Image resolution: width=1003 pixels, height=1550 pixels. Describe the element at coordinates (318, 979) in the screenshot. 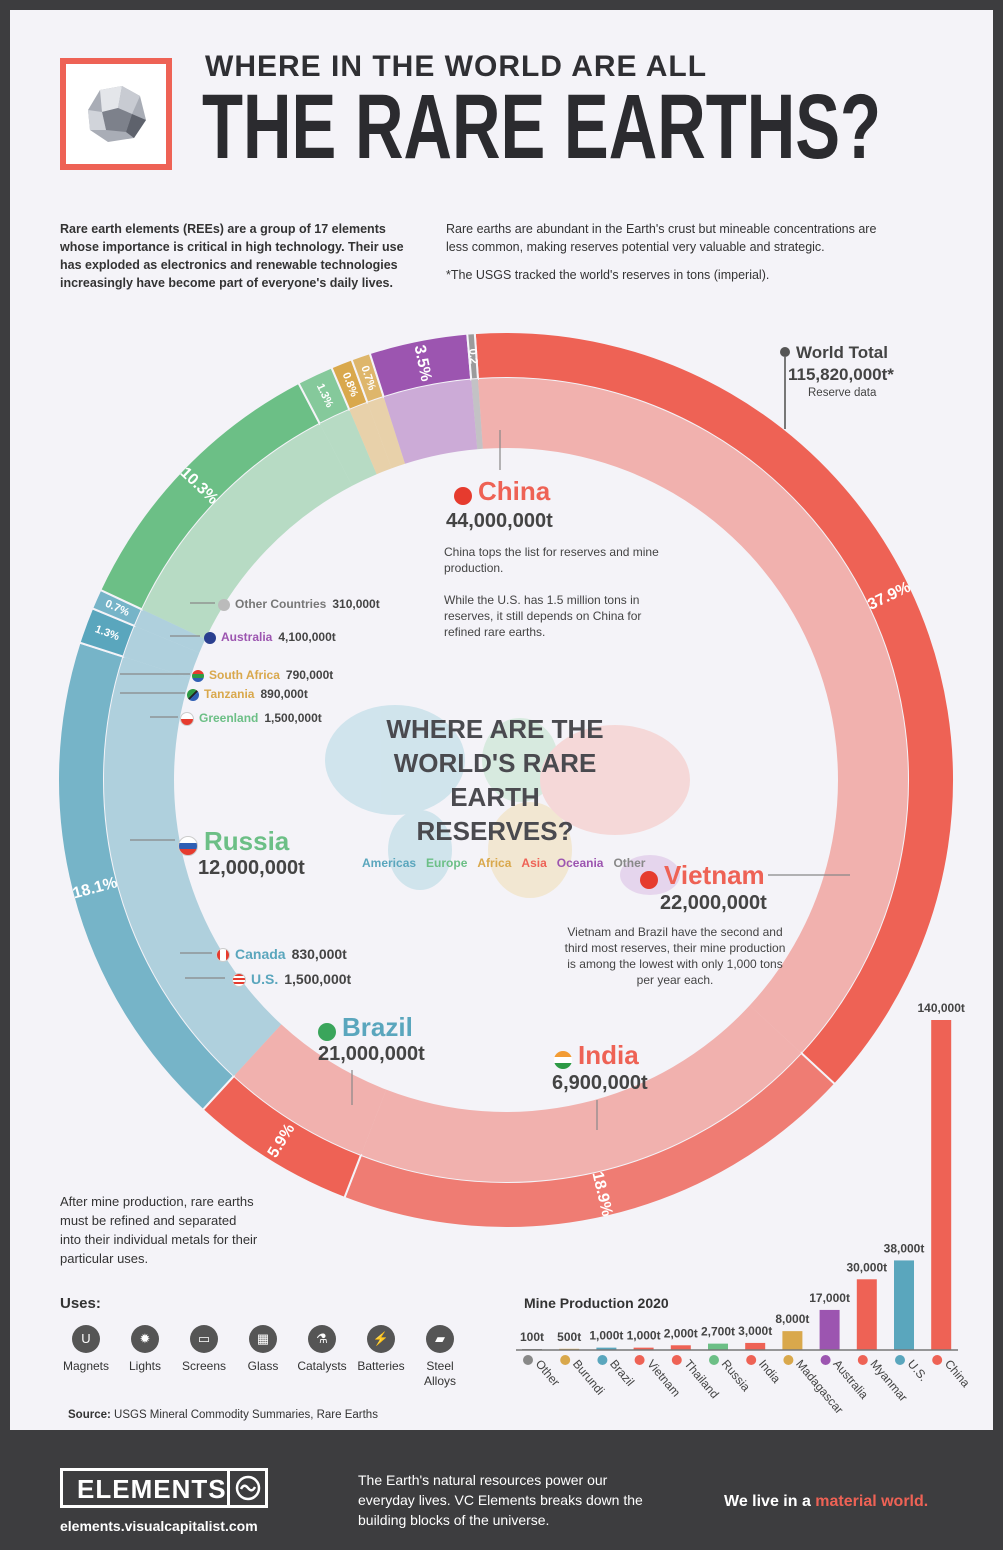

I see `us-value: 1,500,000t` at that location.